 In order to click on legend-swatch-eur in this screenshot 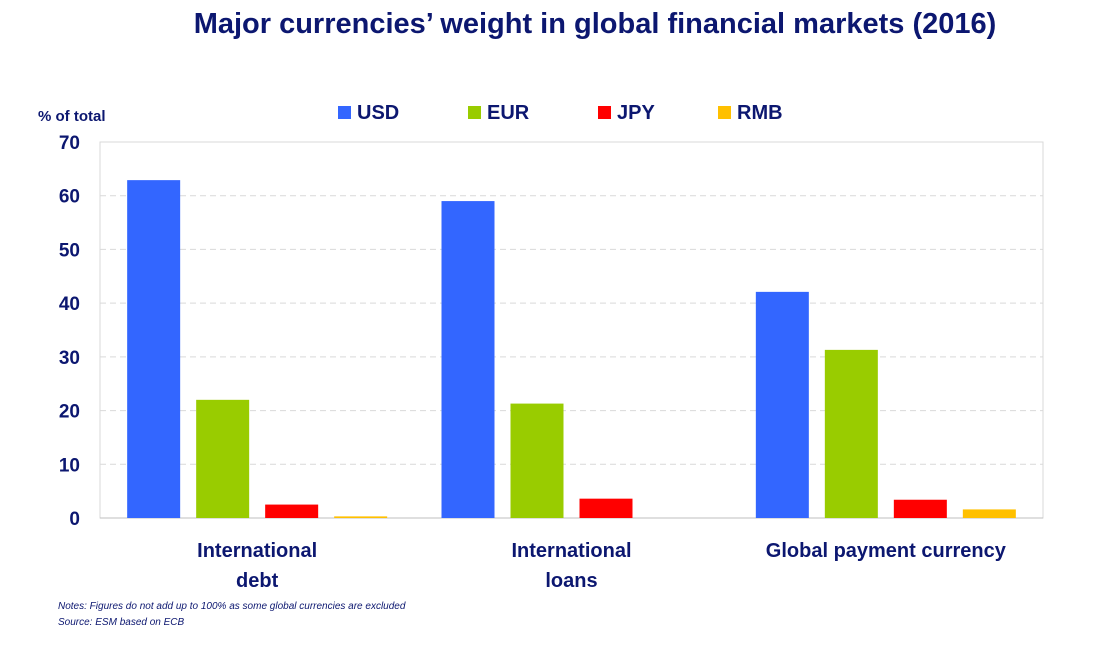, I will do `click(474, 112)`.